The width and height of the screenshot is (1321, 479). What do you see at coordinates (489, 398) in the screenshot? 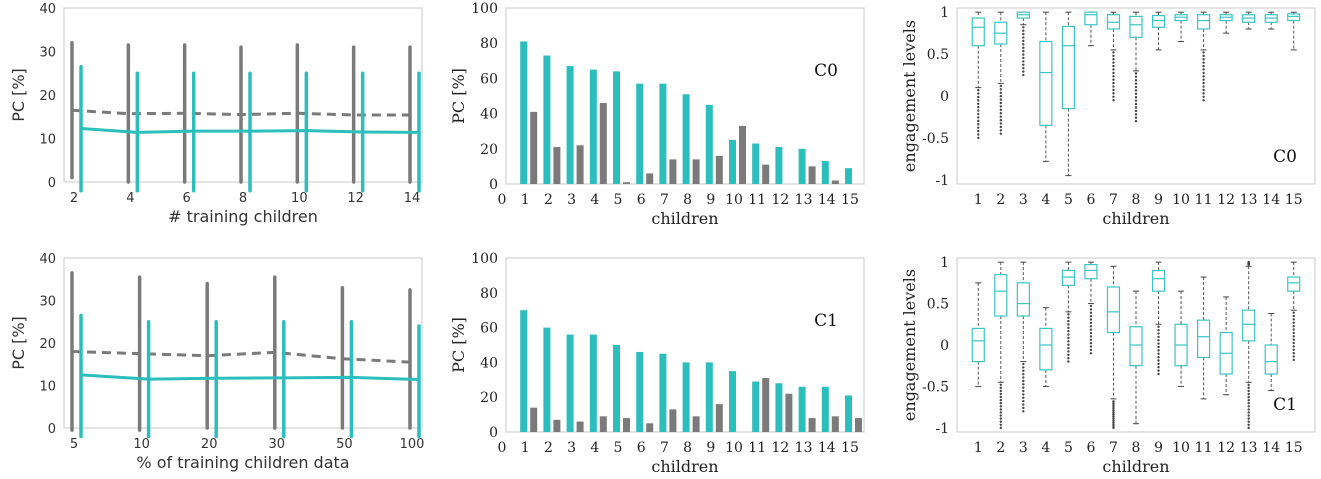
I see `y-tick-label: 20` at bounding box center [489, 398].